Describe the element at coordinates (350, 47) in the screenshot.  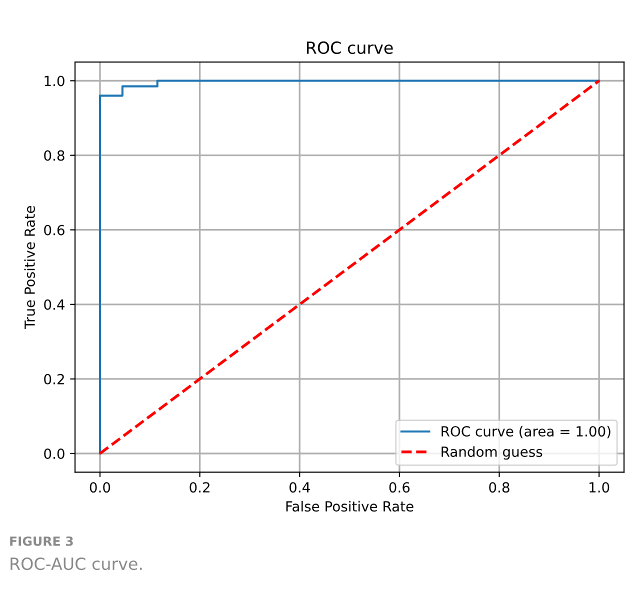
I see `chart-title: ROC curve` at that location.